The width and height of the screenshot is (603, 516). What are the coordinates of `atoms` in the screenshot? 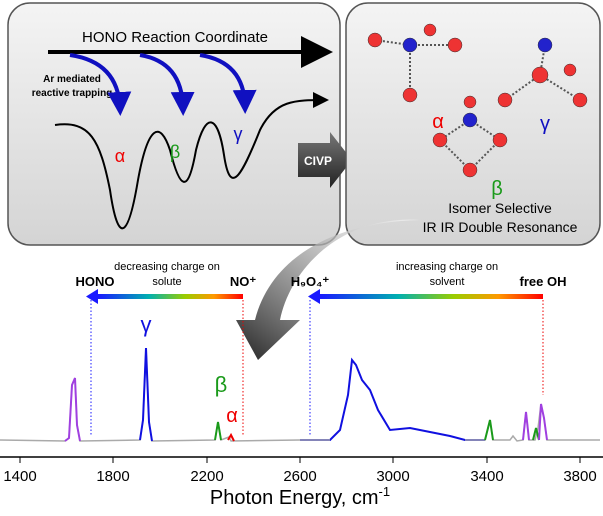 It's located at (477, 100).